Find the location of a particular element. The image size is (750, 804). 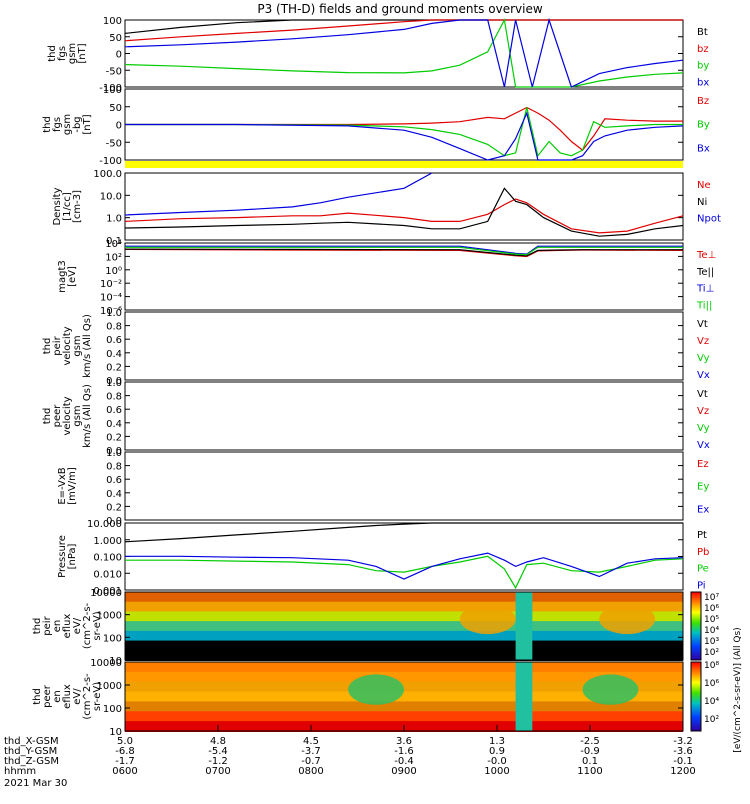

legend-label: Pb is located at coordinates (703, 552).